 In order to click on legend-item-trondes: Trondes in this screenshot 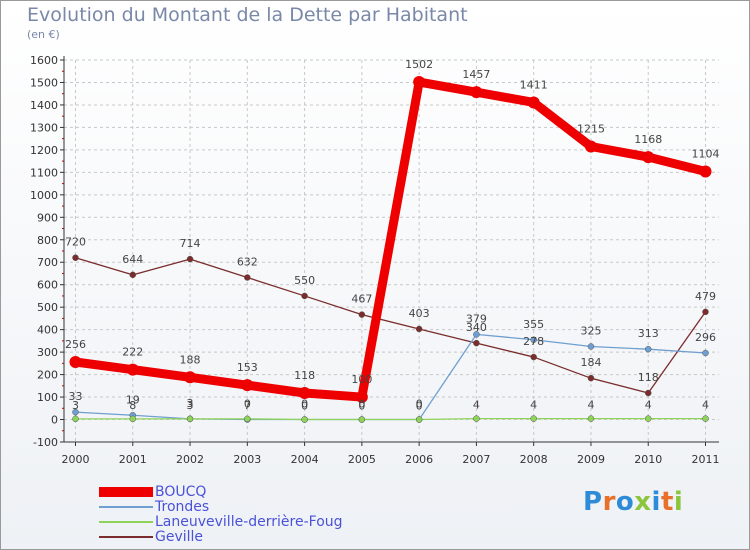, I will do `click(154, 507)`.